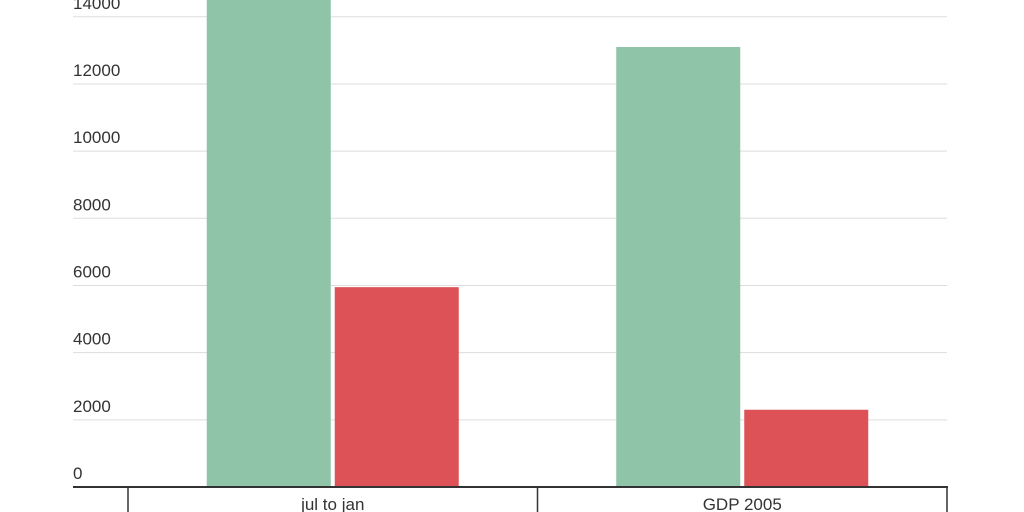 The image size is (1024, 512). I want to click on x-tick-label: GDP 2005, so click(742, 503).